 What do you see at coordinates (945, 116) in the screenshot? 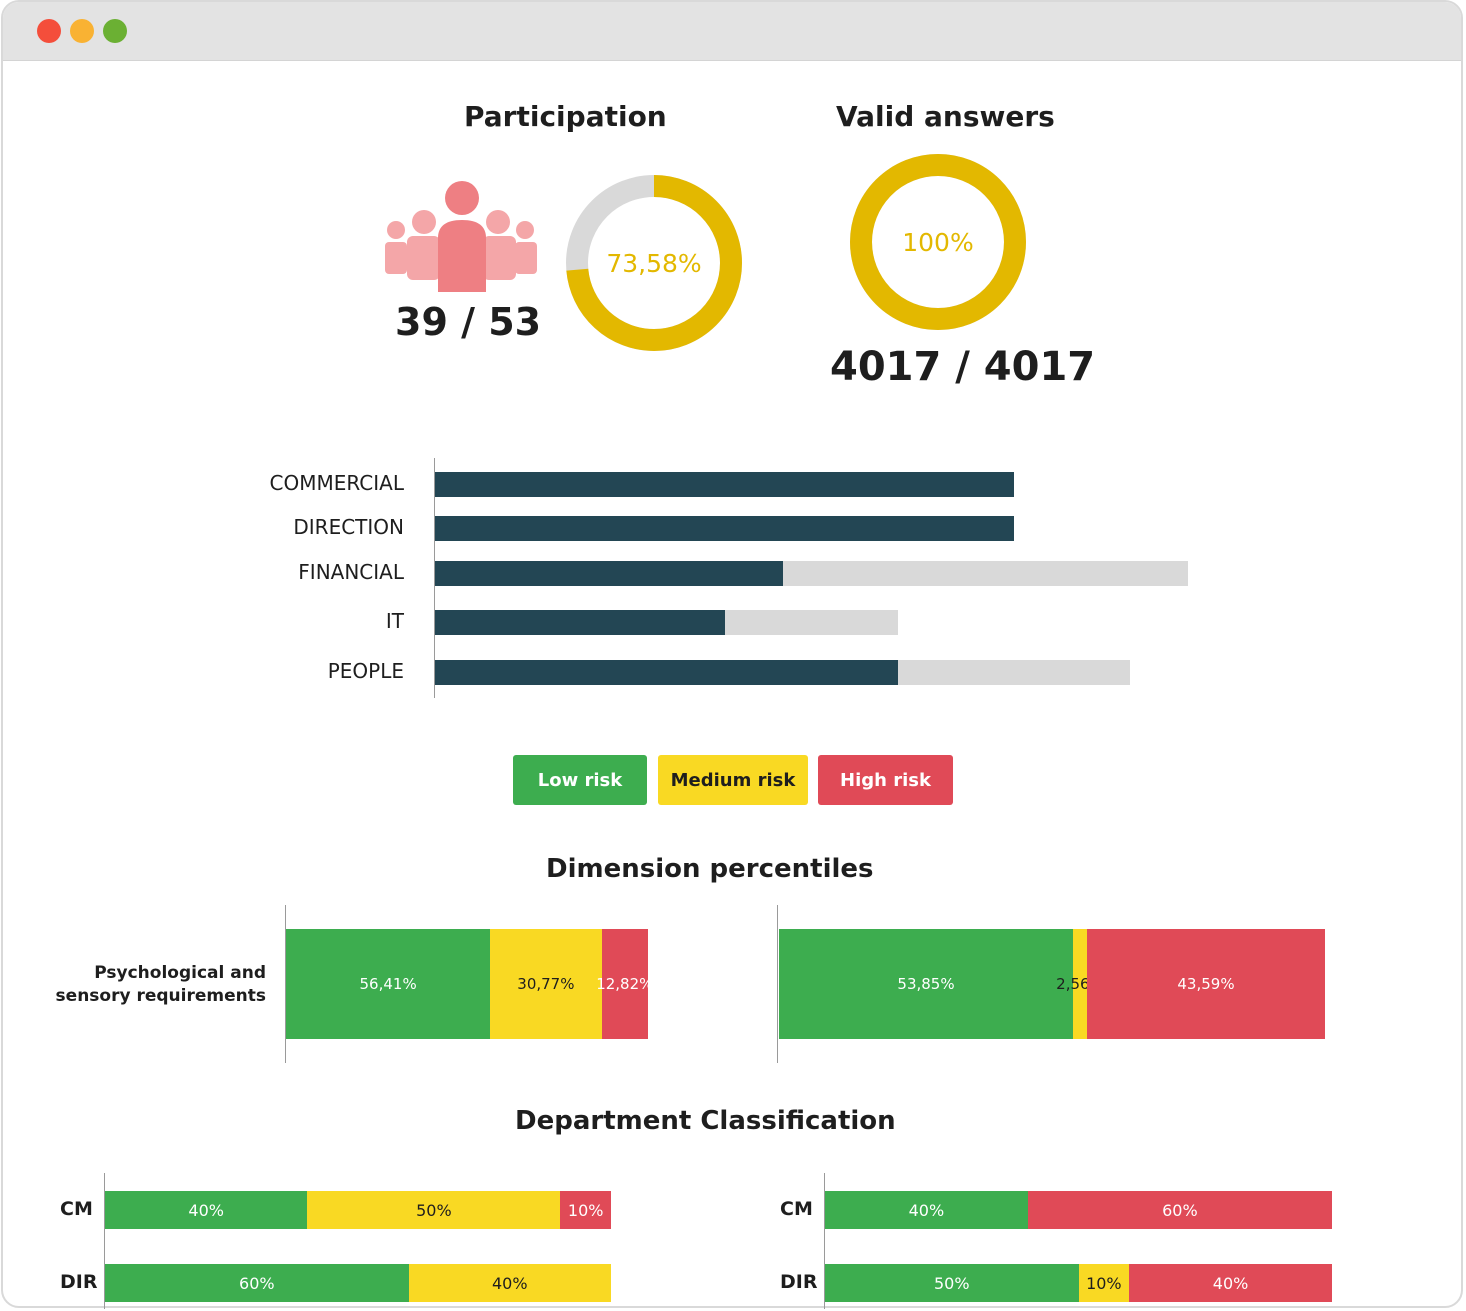
I see `valid-answers-title: Valid answers` at bounding box center [945, 116].